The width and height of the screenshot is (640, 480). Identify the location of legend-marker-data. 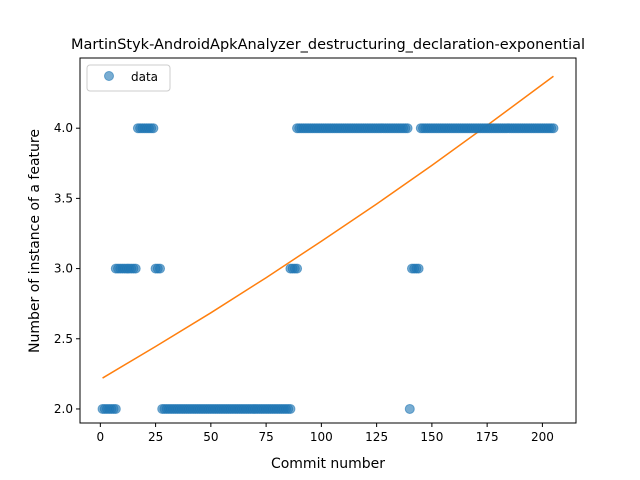
(109, 76).